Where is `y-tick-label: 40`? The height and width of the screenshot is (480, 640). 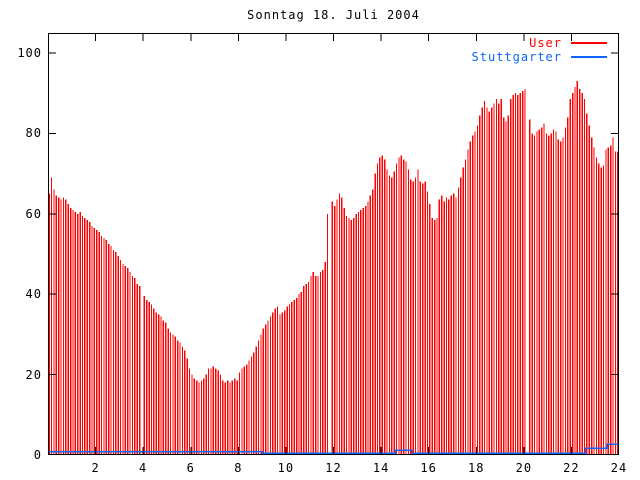
y-tick-label: 40 is located at coordinates (33, 294).